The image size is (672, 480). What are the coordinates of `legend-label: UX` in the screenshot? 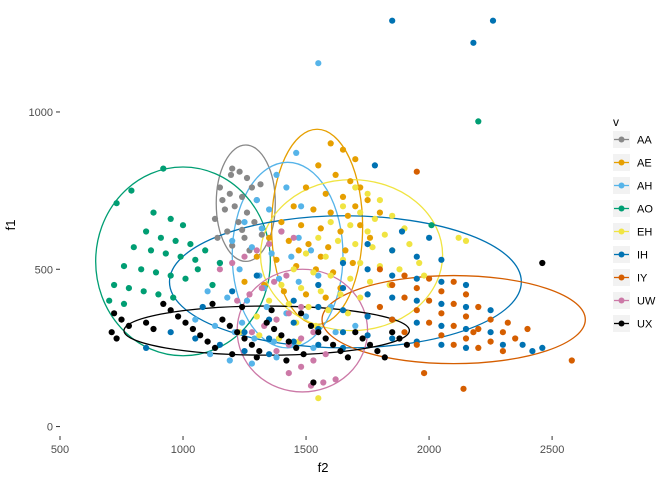 It's located at (645, 325).